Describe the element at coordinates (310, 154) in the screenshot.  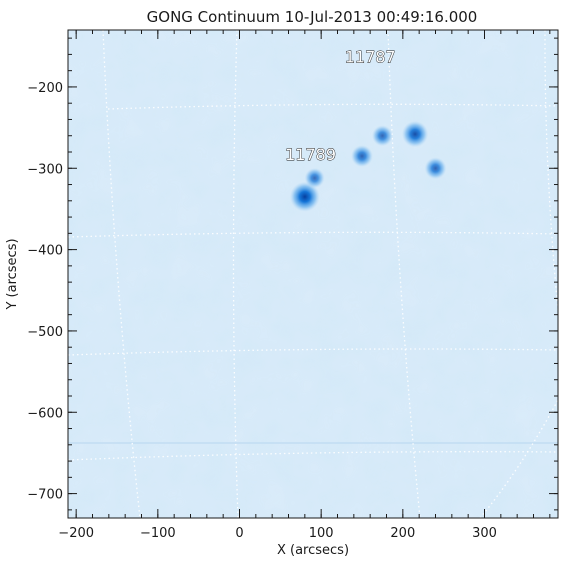
I see `region-label-11789: 11789` at that location.